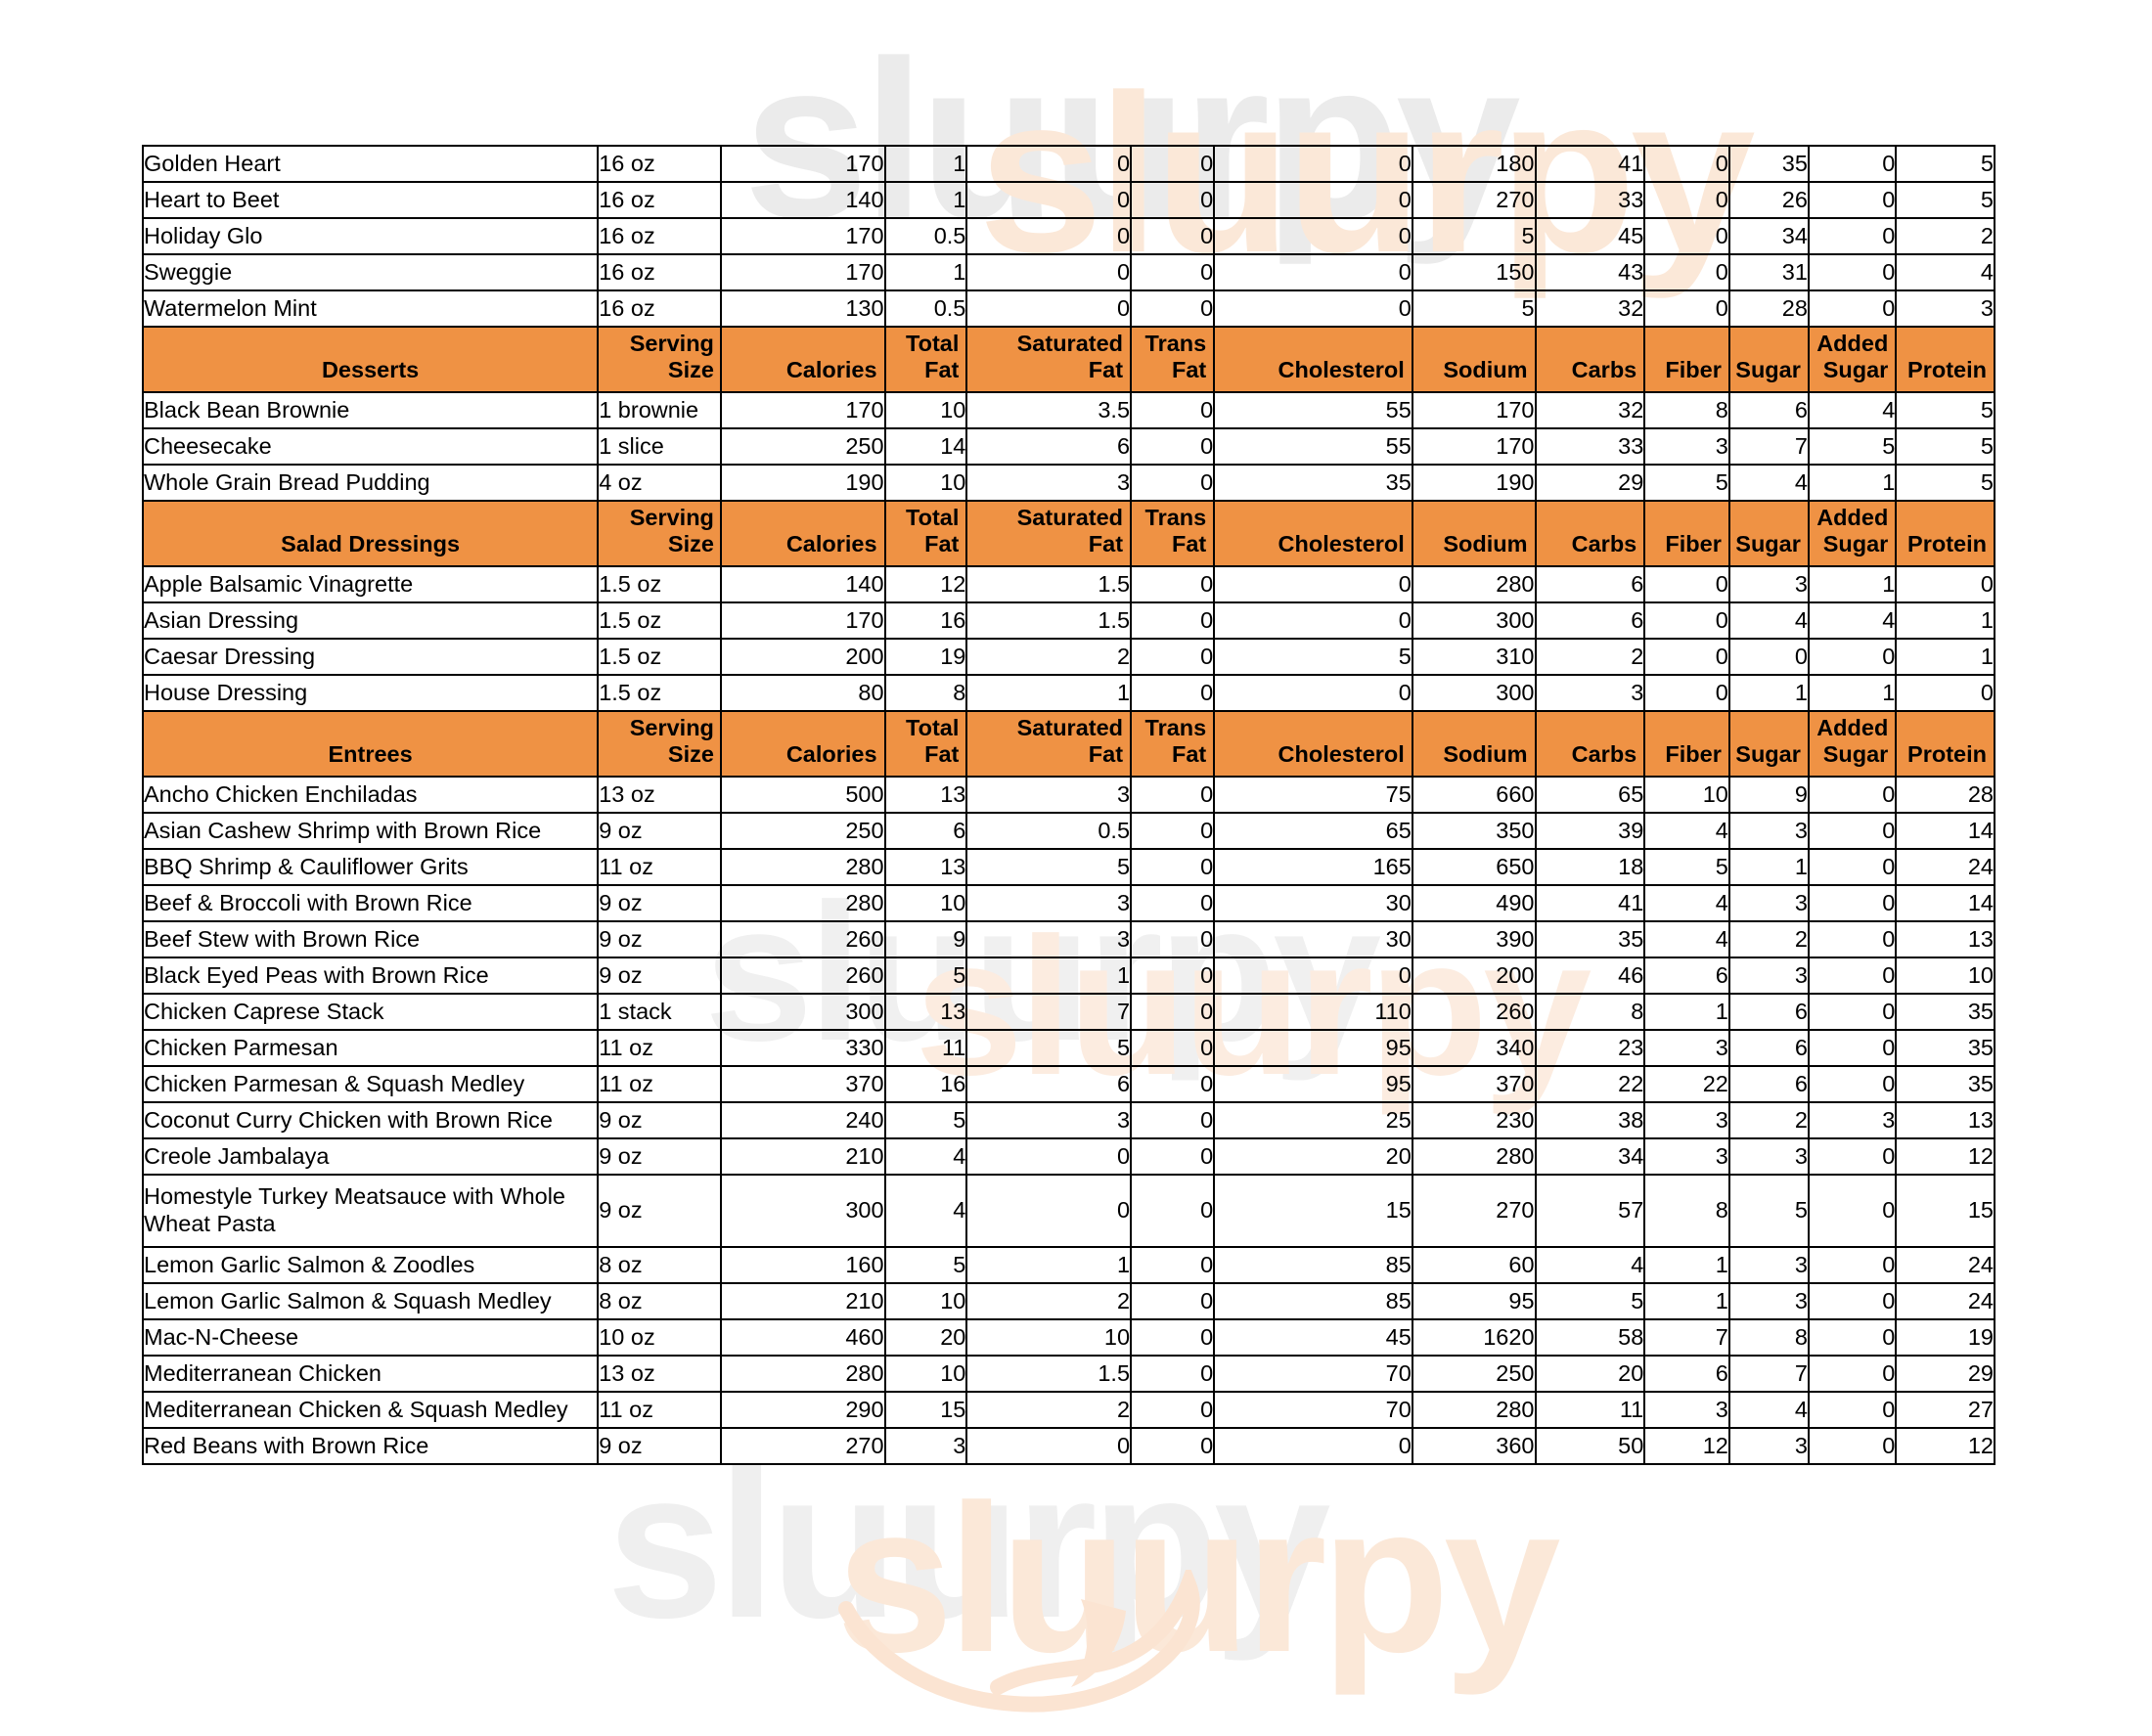  What do you see at coordinates (1474, 360) in the screenshot?
I see `column-header: Sodium` at bounding box center [1474, 360].